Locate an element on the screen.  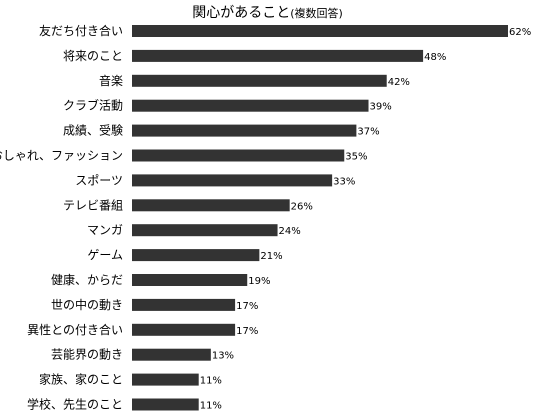
category-label: 将来のこと is located at coordinates (93, 56).